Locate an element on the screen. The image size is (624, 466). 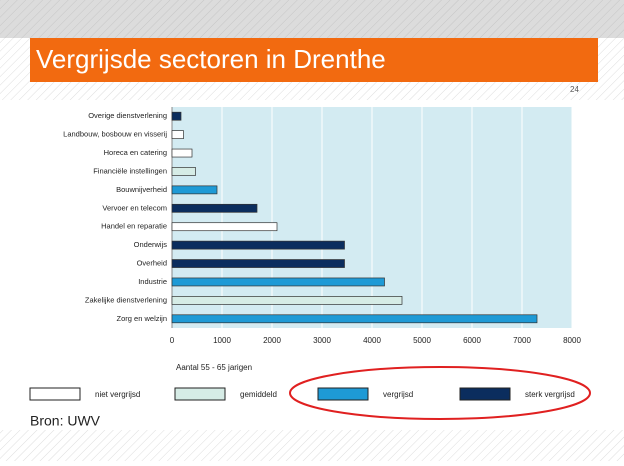
x-tick-label: 3000 is located at coordinates (322, 340).